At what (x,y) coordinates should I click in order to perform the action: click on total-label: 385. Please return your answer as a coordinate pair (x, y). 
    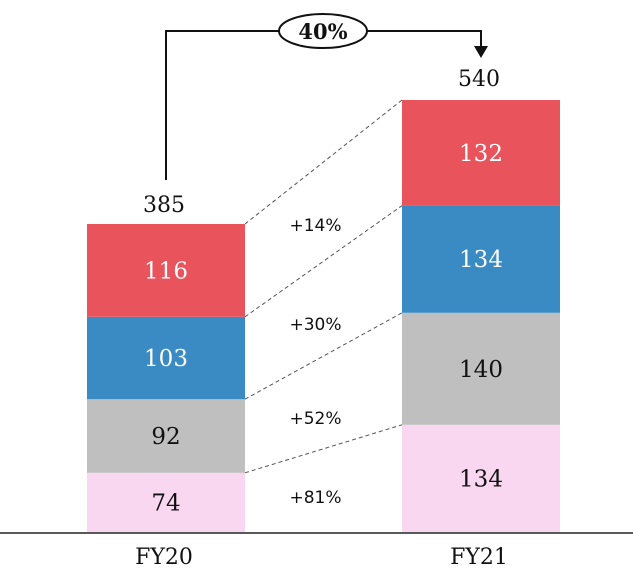
    Looking at the image, I should click on (164, 205).